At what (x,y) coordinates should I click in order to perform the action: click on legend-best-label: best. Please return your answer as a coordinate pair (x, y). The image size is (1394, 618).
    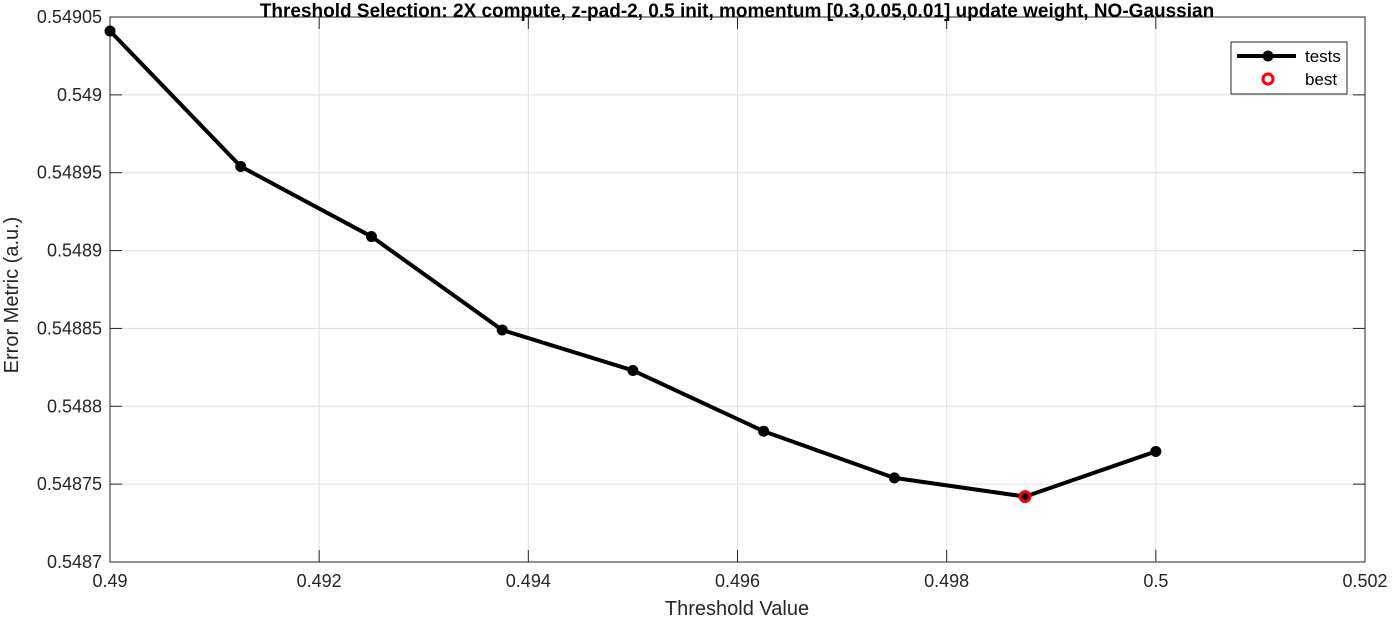
    Looking at the image, I should click on (1321, 79).